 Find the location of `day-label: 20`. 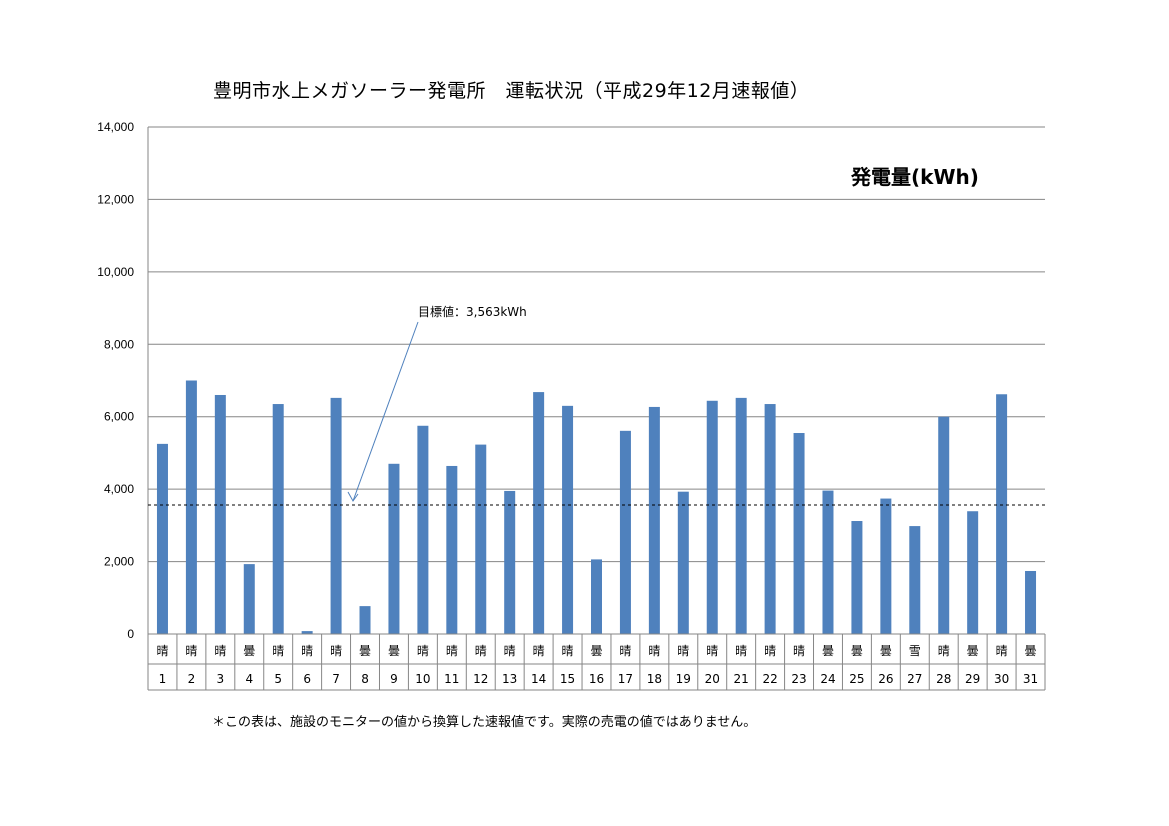

day-label: 20 is located at coordinates (712, 679).